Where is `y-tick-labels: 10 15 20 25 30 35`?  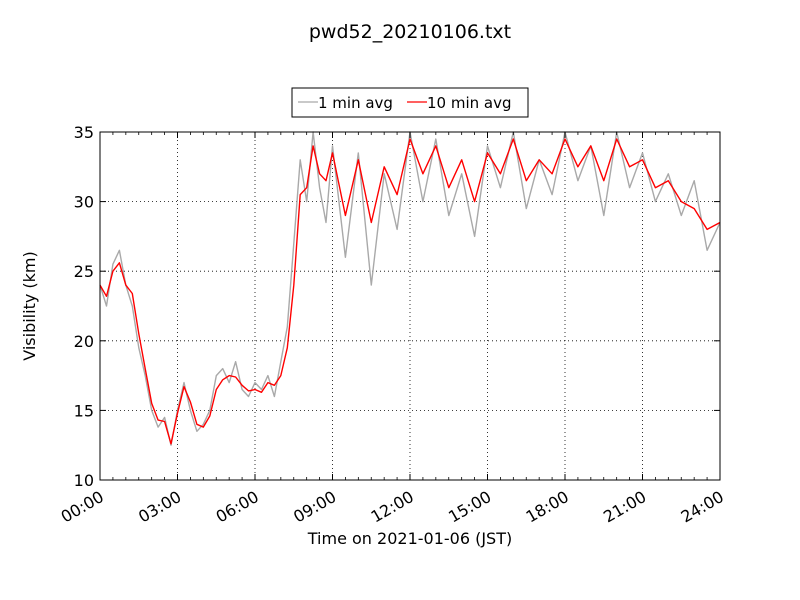
y-tick-labels: 10 15 20 25 30 35 is located at coordinates (84, 306).